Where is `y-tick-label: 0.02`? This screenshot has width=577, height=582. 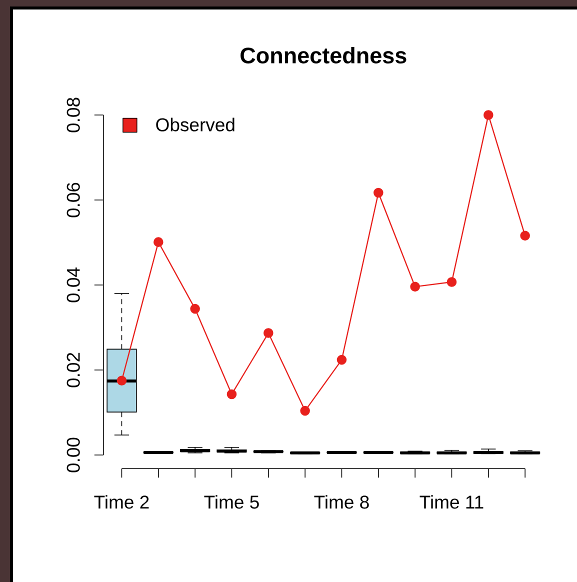
y-tick-label: 0.02 is located at coordinates (73, 370).